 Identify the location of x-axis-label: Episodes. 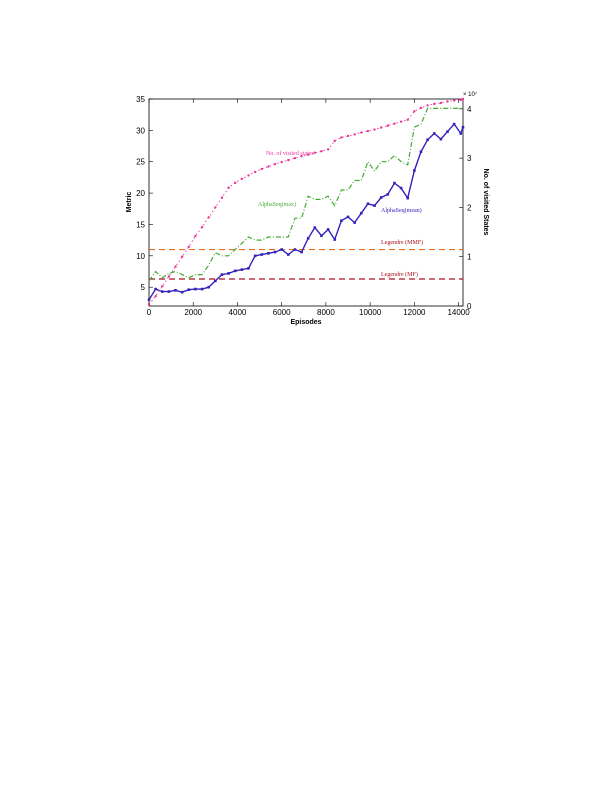
(305, 322).